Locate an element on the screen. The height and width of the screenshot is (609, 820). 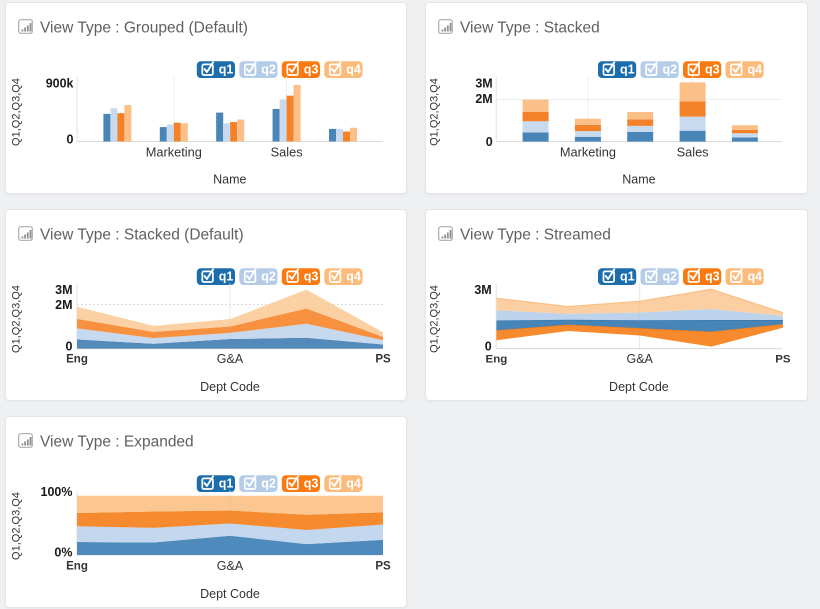
svg-text: 900k is located at coordinates (60, 83).